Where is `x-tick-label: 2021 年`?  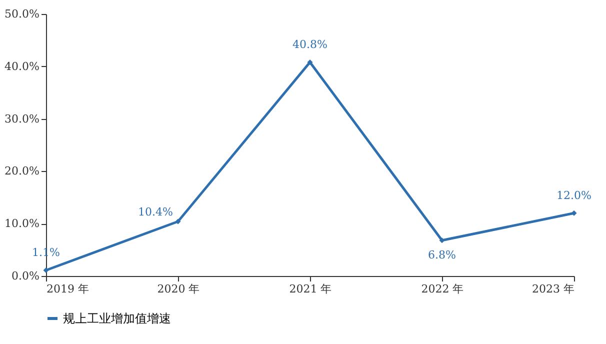
x-tick-label: 2021 年 is located at coordinates (310, 289).